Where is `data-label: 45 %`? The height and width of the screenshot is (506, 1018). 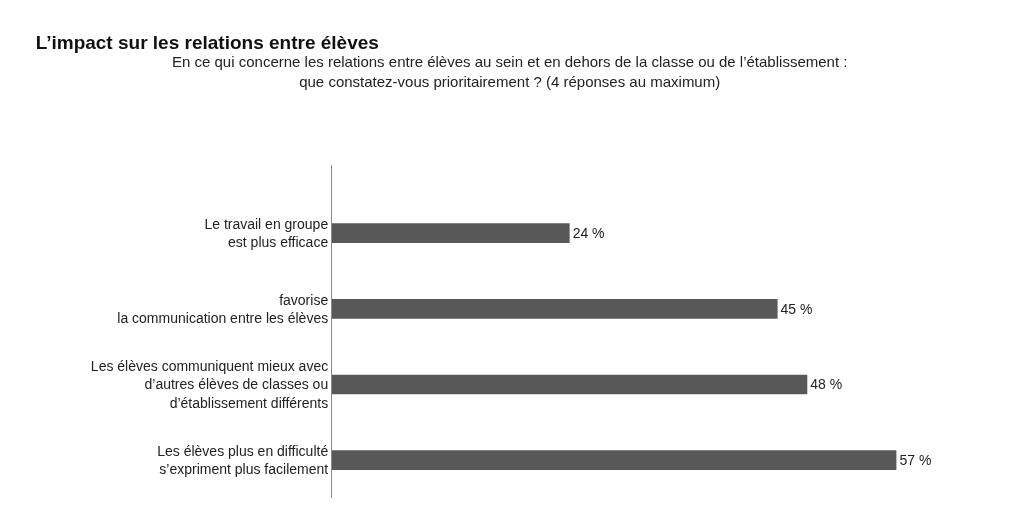 data-label: 45 % is located at coordinates (796, 308).